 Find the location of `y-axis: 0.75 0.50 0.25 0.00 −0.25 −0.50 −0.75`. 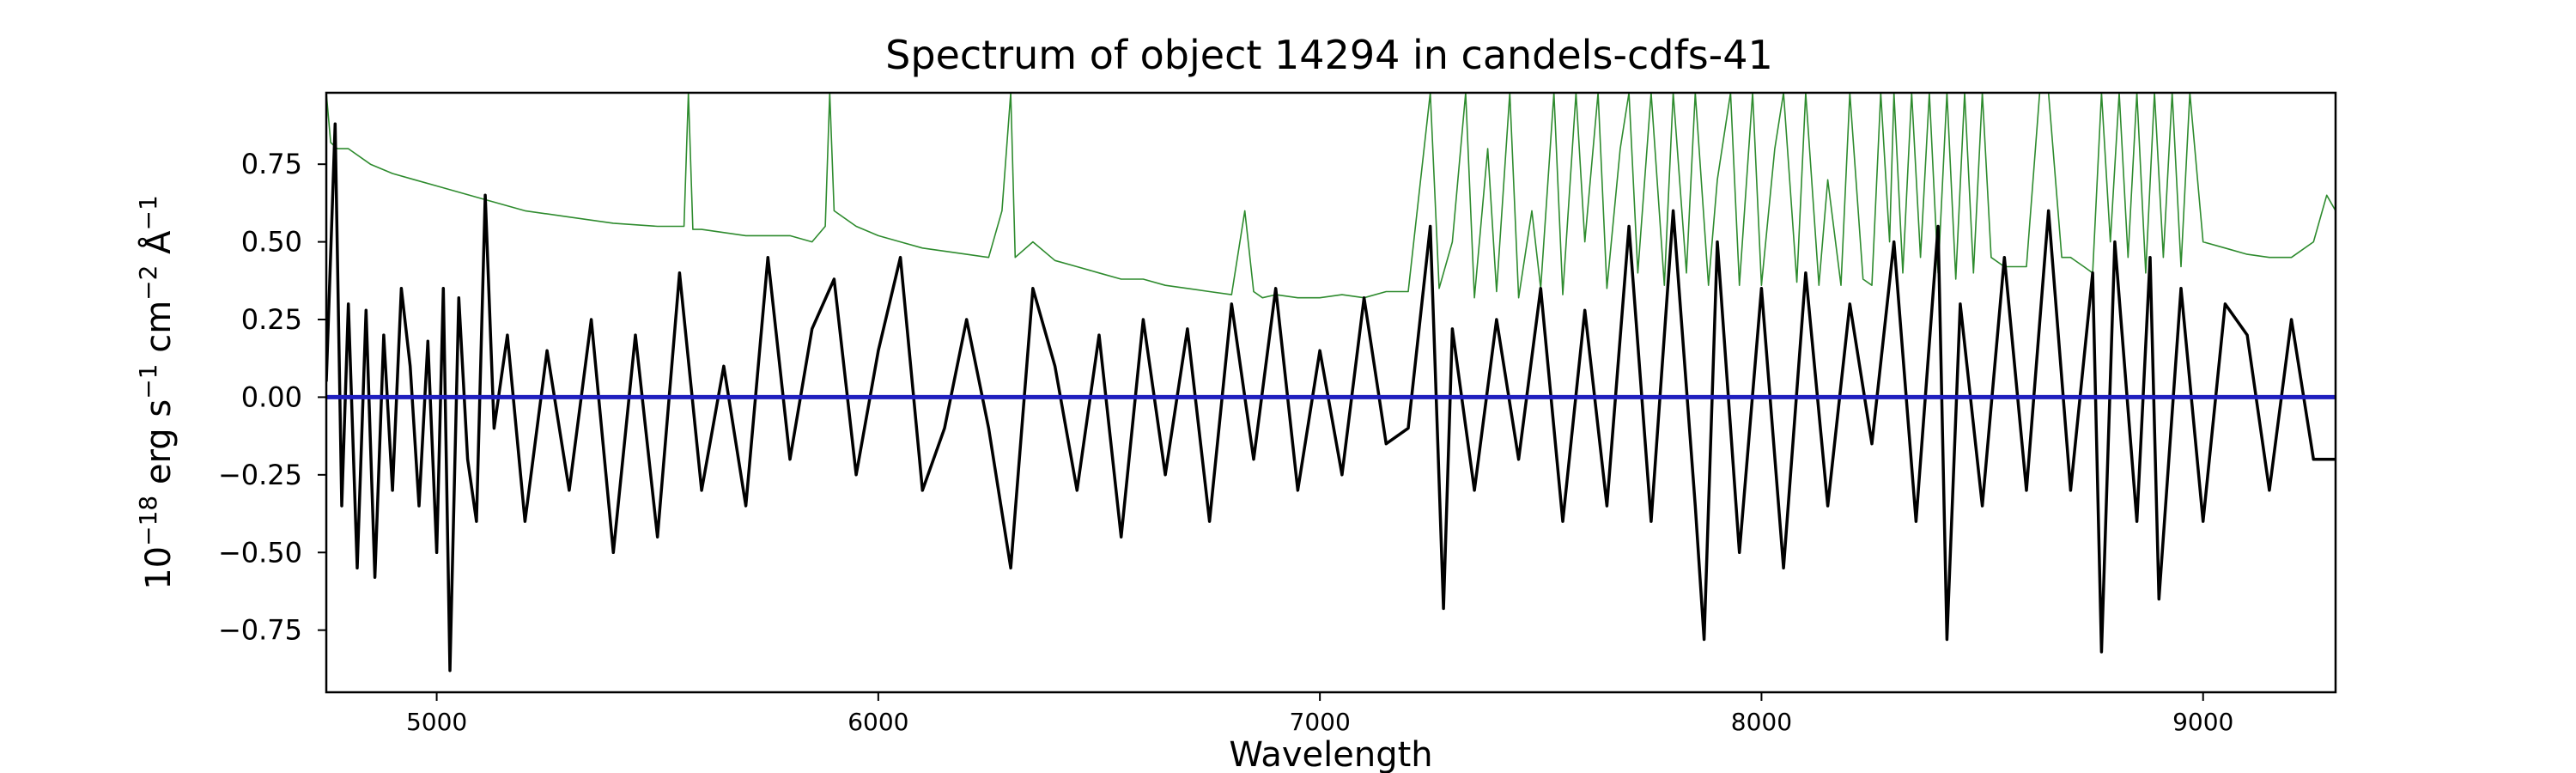

y-axis: 0.75 0.50 0.25 0.00 −0.25 −0.50 −0.75 is located at coordinates (272, 397).